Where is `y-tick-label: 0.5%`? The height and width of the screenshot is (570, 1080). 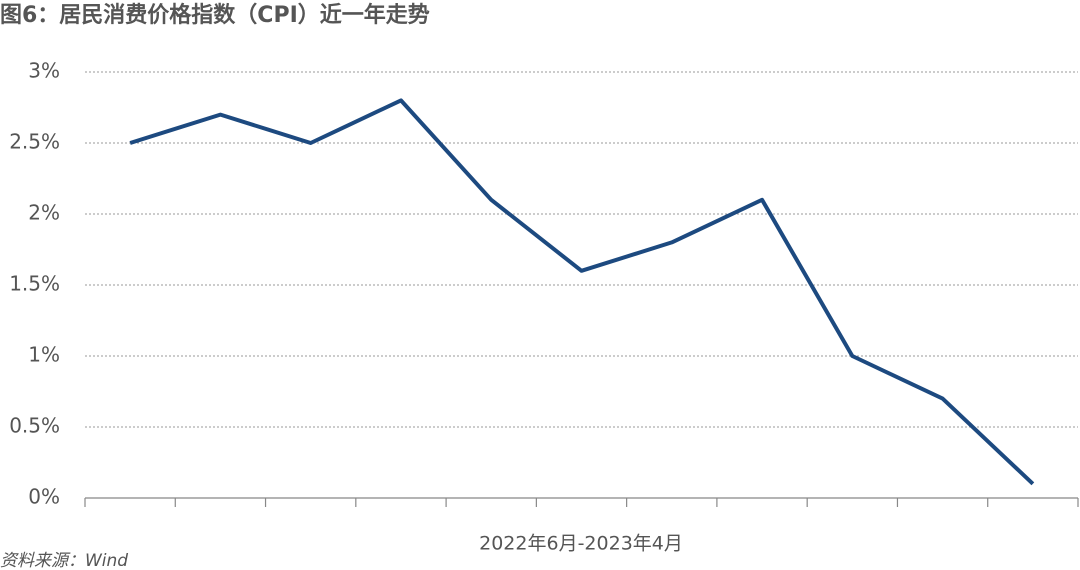
y-tick-label: 0.5% is located at coordinates (34, 426).